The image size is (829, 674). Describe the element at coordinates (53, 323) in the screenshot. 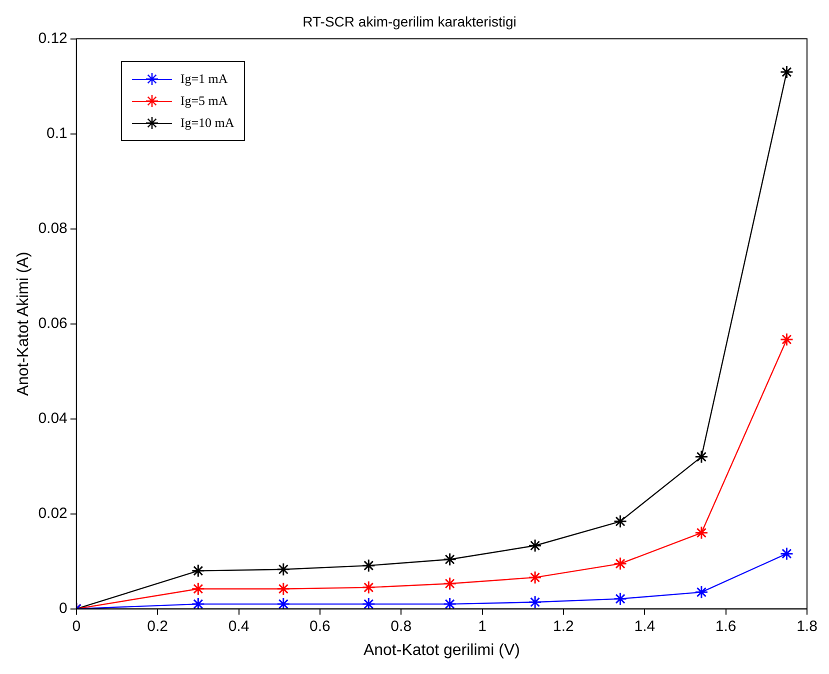

I see `y-tick-label: 0.06` at that location.